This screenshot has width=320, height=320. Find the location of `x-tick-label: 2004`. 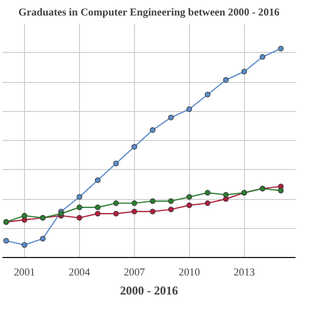

x-tick-label: 2004 is located at coordinates (79, 273).